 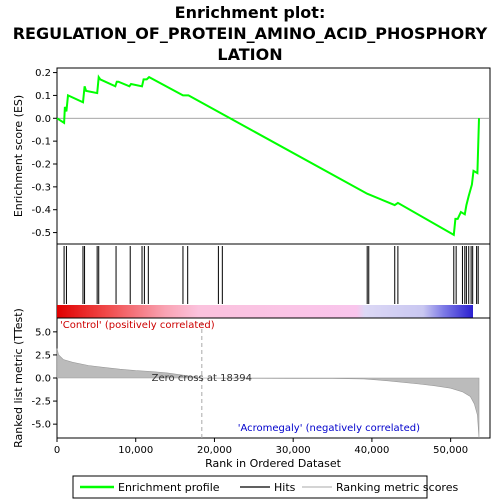 I want to click on chart-title-line-3: LATION, so click(x=249, y=54).